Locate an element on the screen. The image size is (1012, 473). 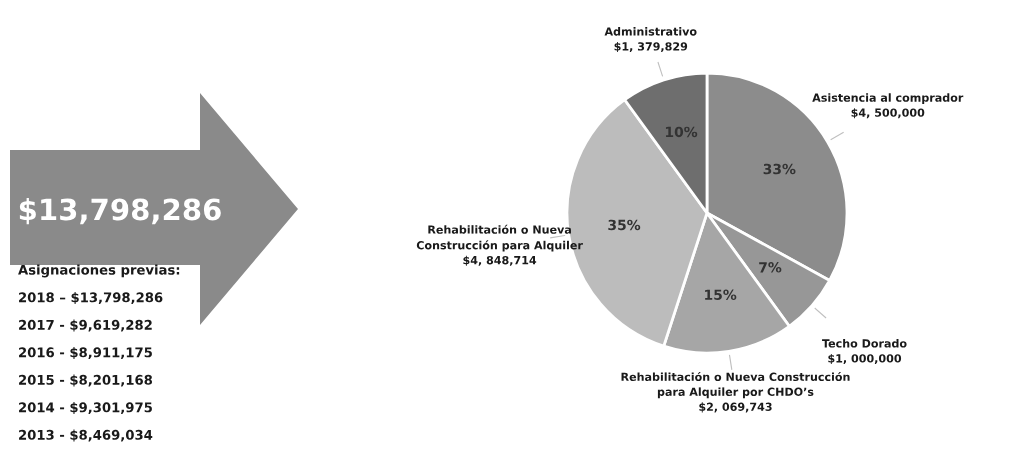
data-label: 7% is located at coordinates (770, 267).